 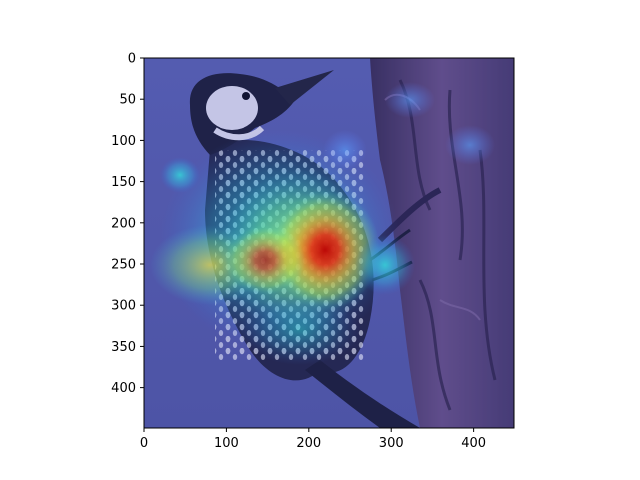 I want to click on bird-tail, so click(x=362, y=394).